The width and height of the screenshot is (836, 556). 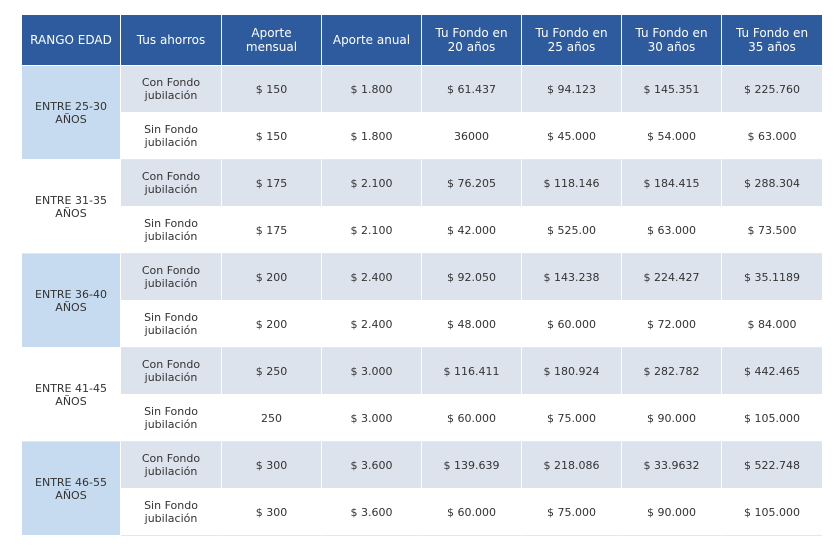 I want to click on fondo-30-cell: $ 72.000, so click(x=672, y=324).